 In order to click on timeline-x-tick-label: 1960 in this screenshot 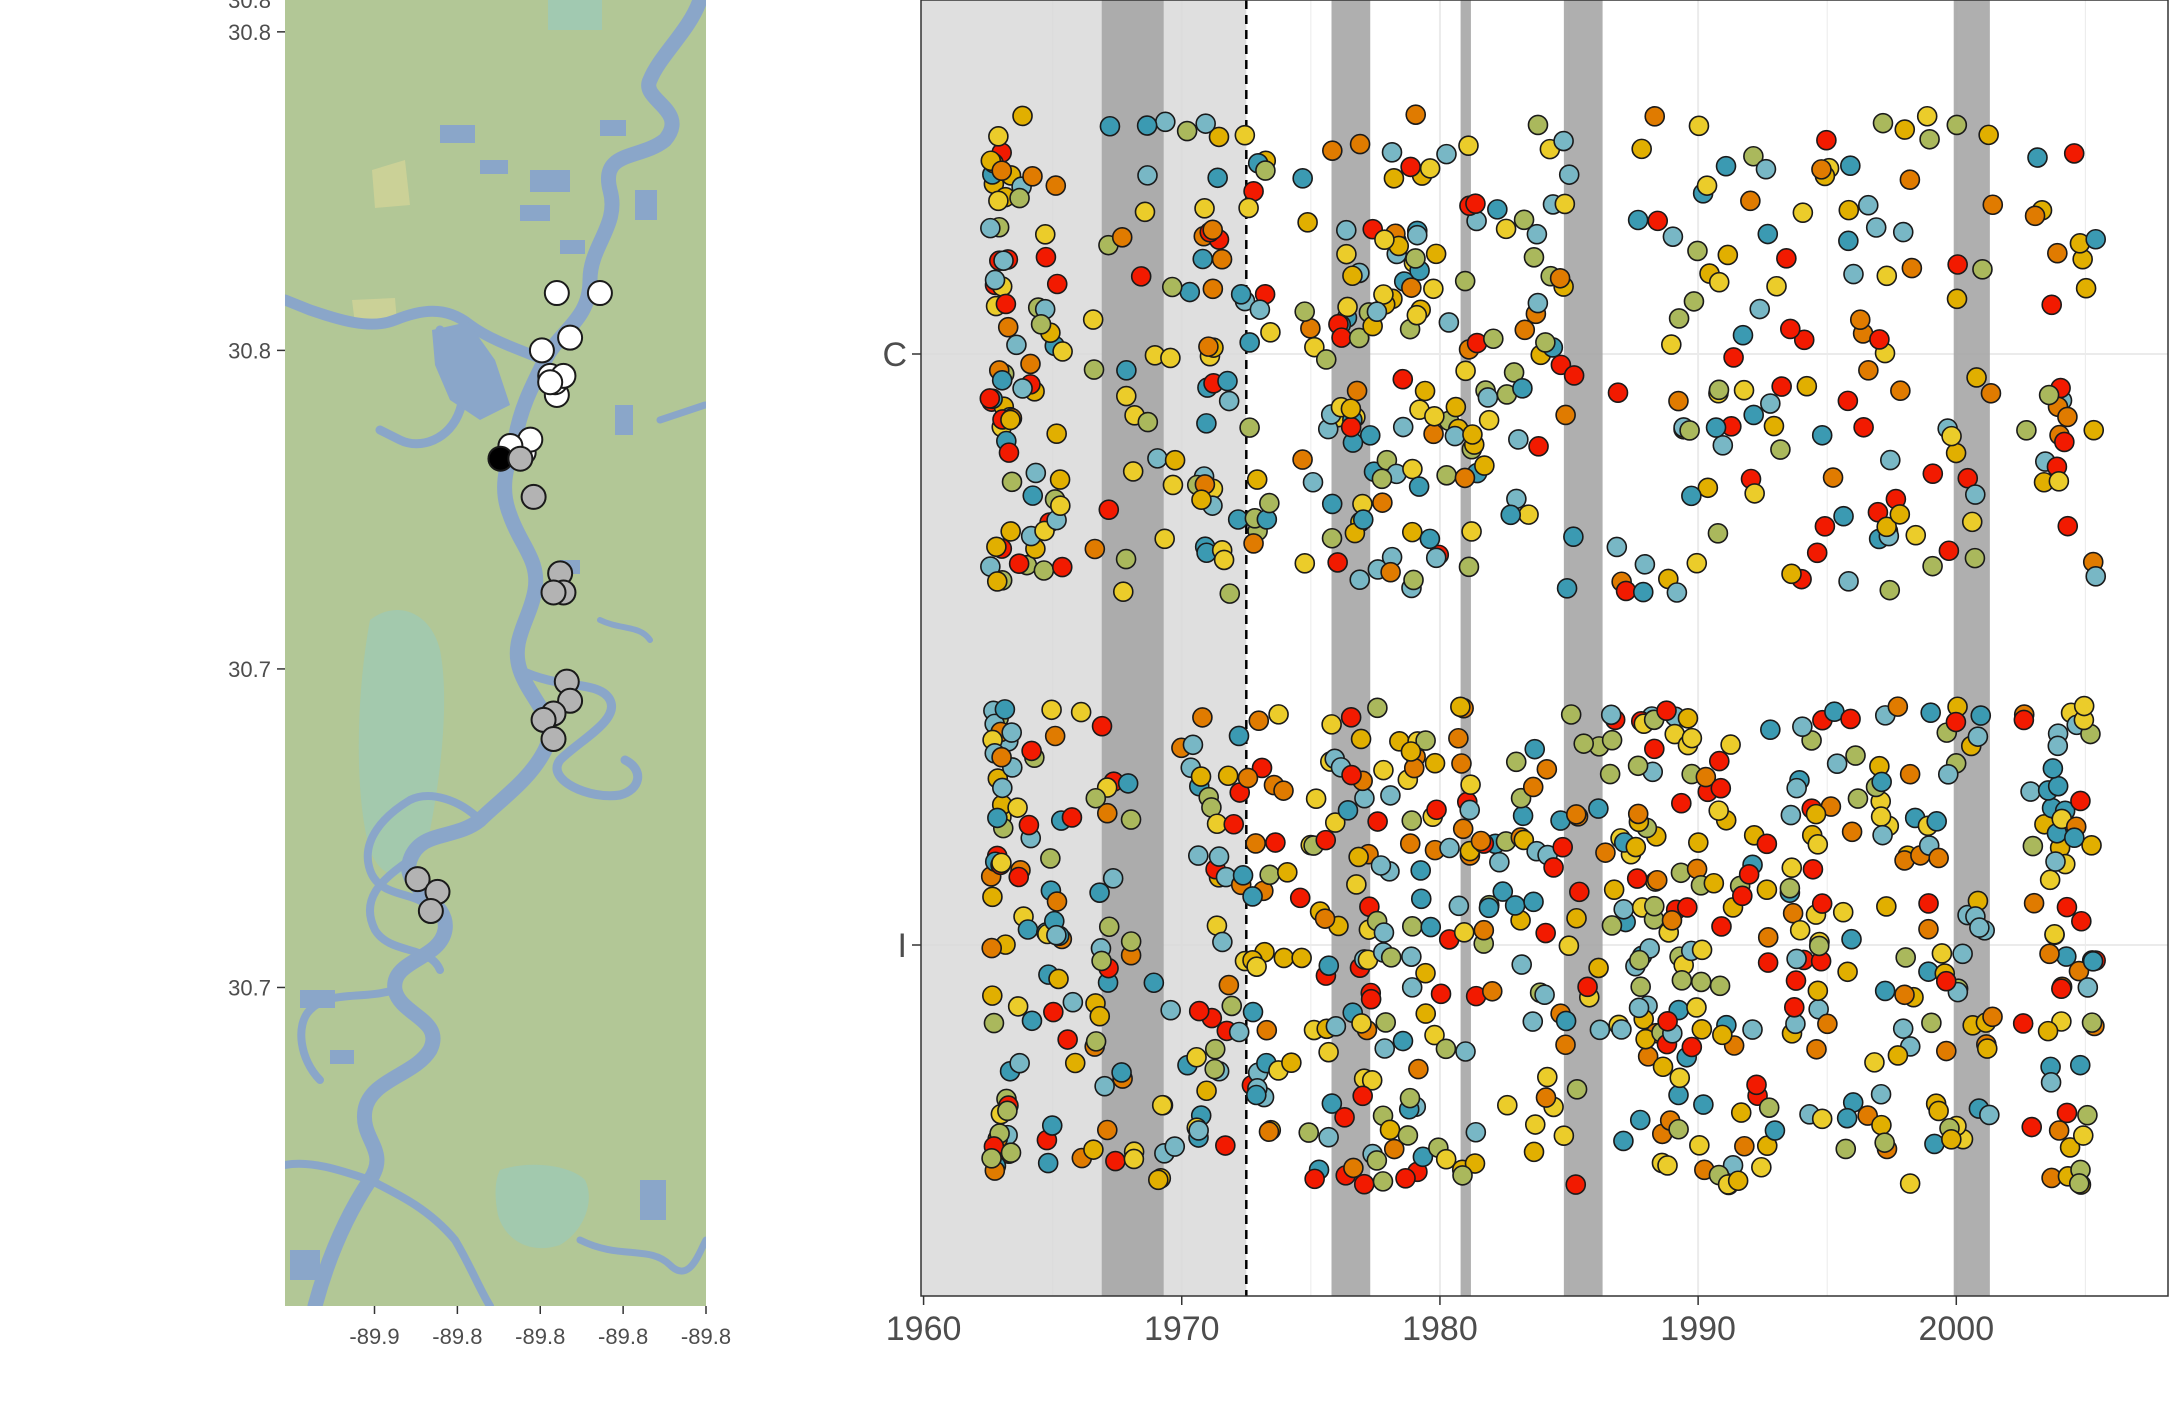, I will do `click(924, 1329)`.